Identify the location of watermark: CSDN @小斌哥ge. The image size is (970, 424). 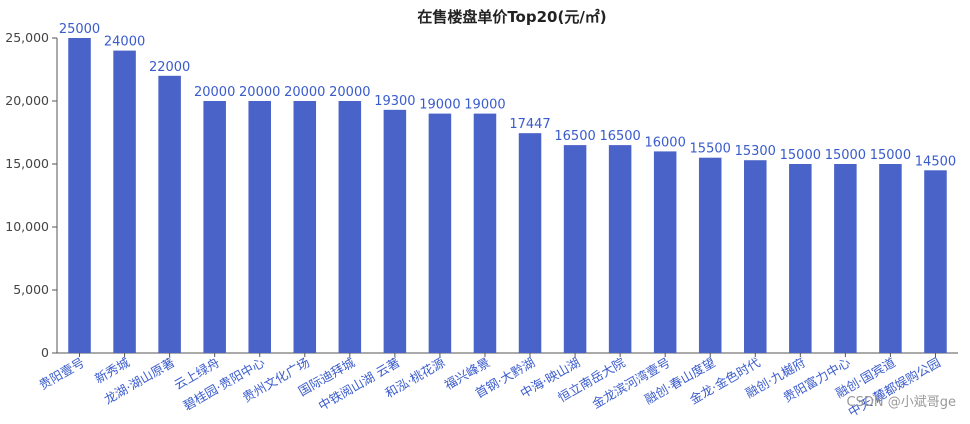
(901, 402).